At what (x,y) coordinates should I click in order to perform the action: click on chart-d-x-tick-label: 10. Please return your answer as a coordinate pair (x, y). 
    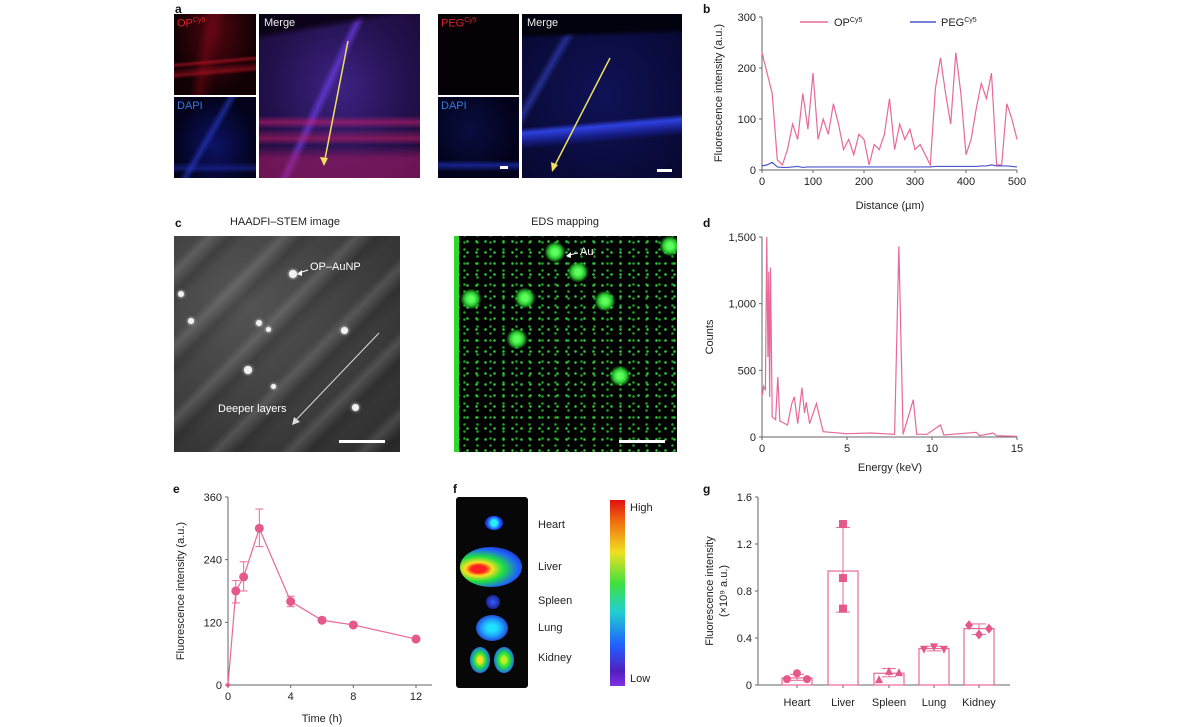
    Looking at the image, I should click on (932, 449).